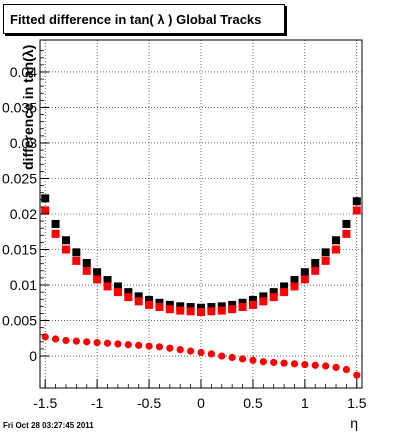 This screenshot has width=400, height=433. What do you see at coordinates (97, 403) in the screenshot?
I see `x-tick-label: -1` at bounding box center [97, 403].